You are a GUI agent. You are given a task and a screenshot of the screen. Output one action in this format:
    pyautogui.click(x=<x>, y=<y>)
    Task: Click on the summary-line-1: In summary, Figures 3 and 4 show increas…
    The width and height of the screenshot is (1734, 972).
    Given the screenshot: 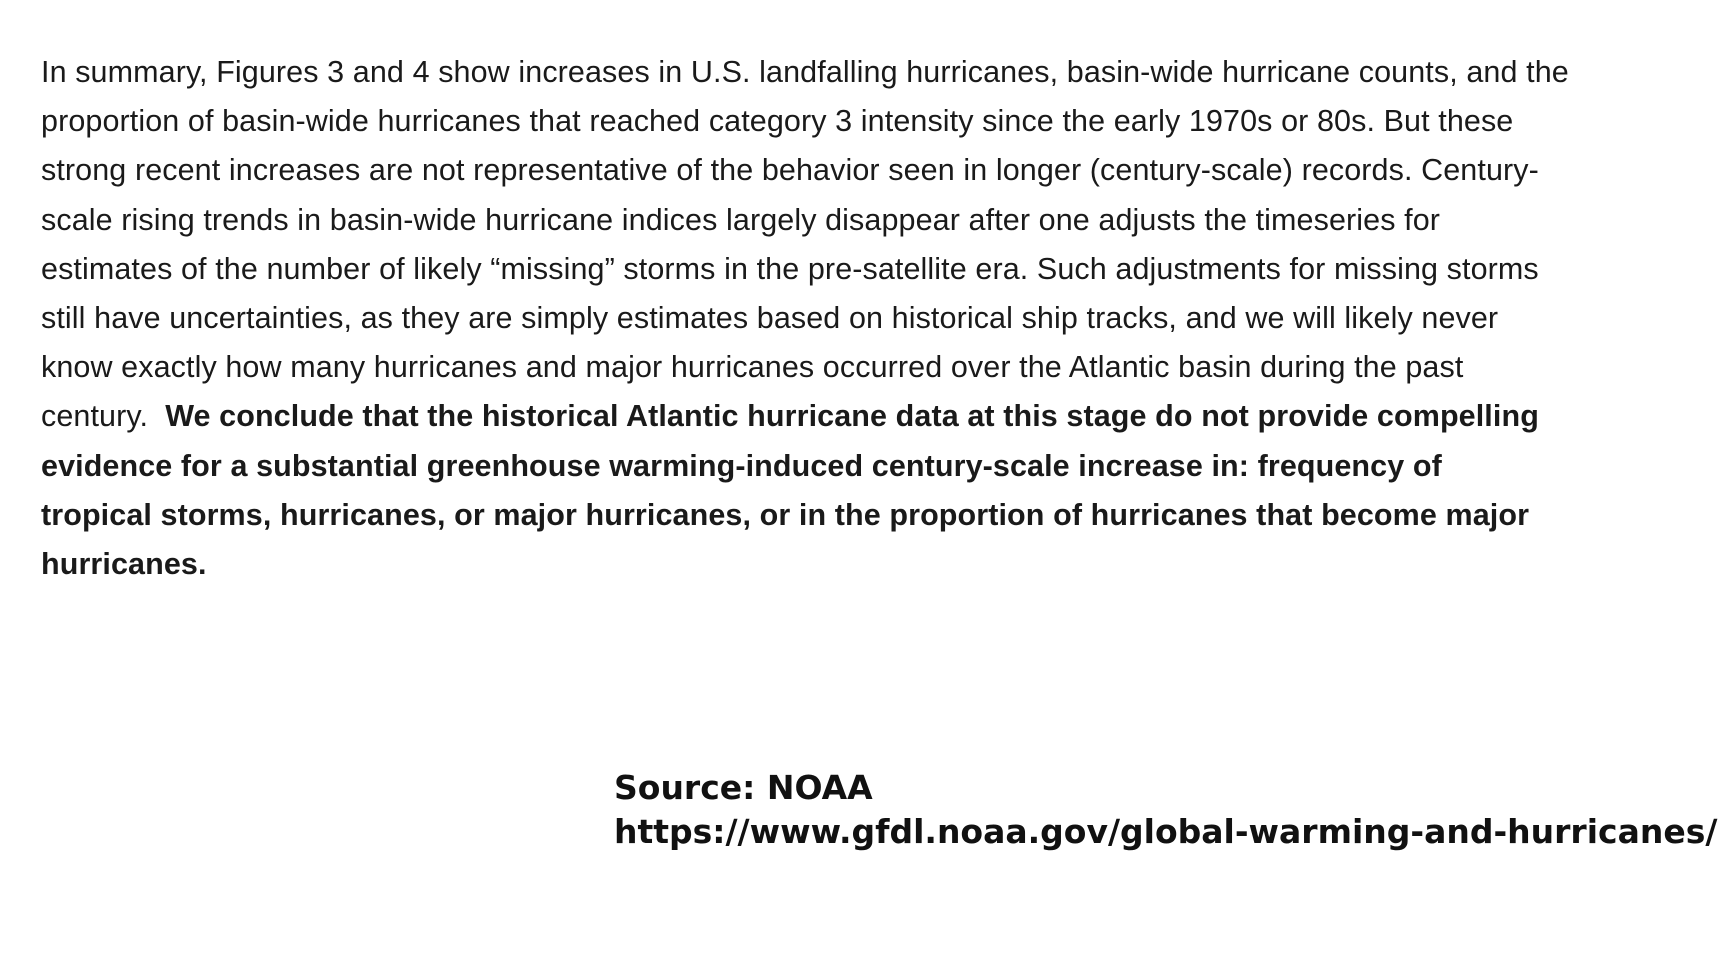 What is the action you would take?
    pyautogui.click(x=851, y=72)
    